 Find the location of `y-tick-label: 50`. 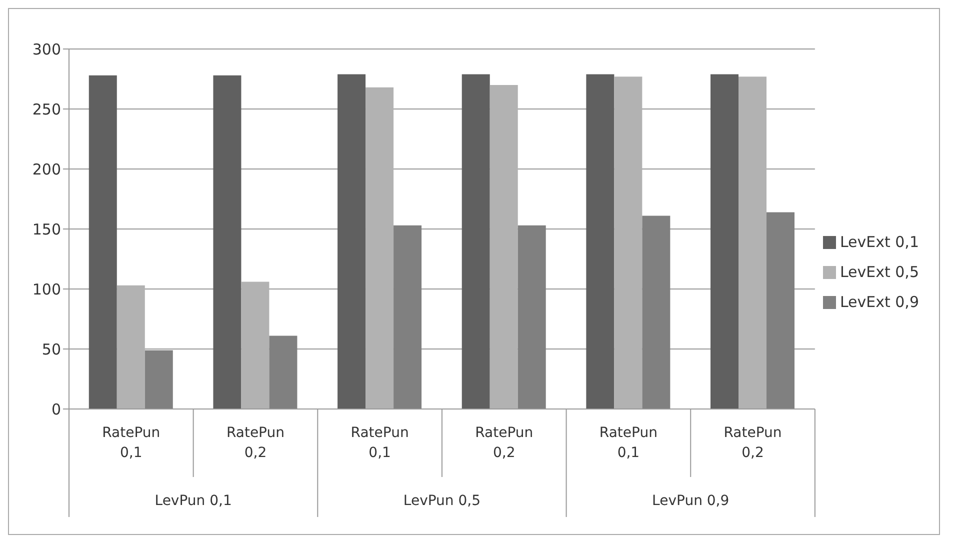

y-tick-label: 50 is located at coordinates (51, 349).